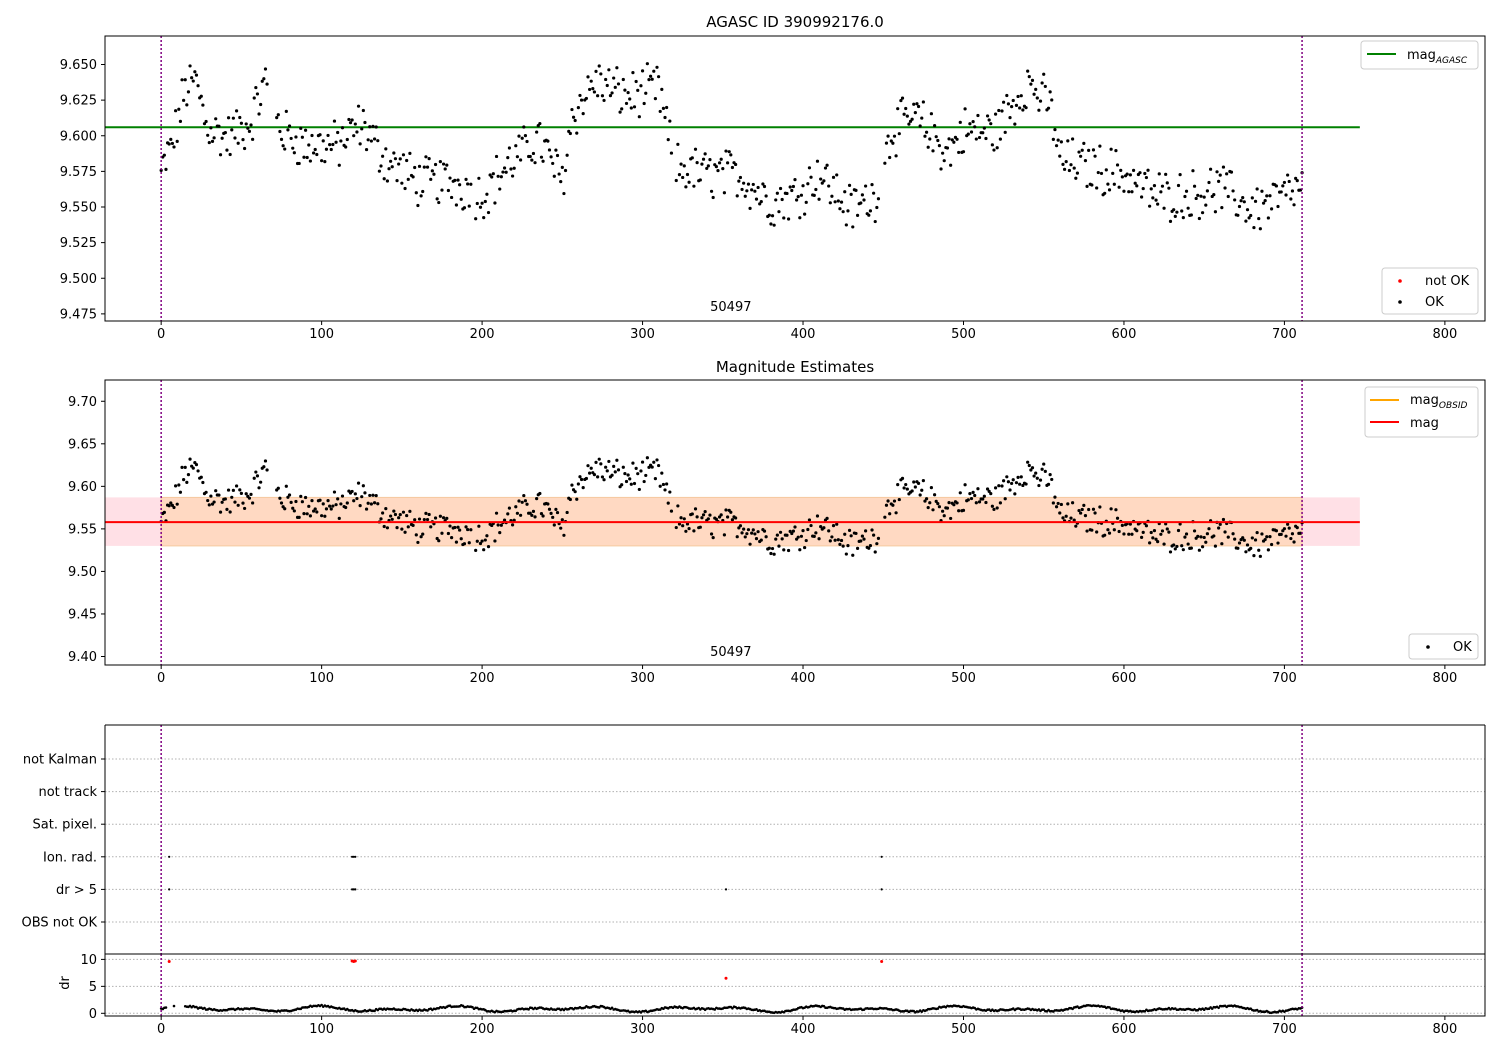 This screenshot has width=1500, height=1050. Describe the element at coordinates (715, 1009) in the screenshot. I see `dr-point` at that location.